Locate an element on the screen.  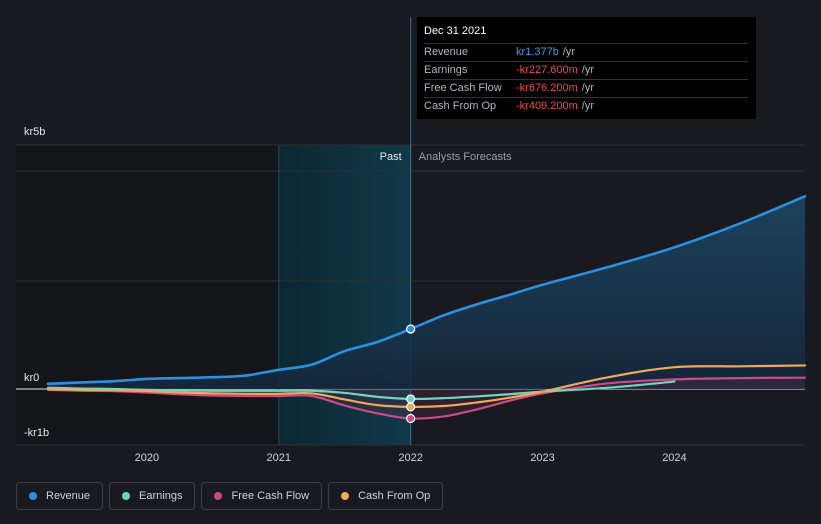
y-tick-label: kr5b is located at coordinates (34, 132).